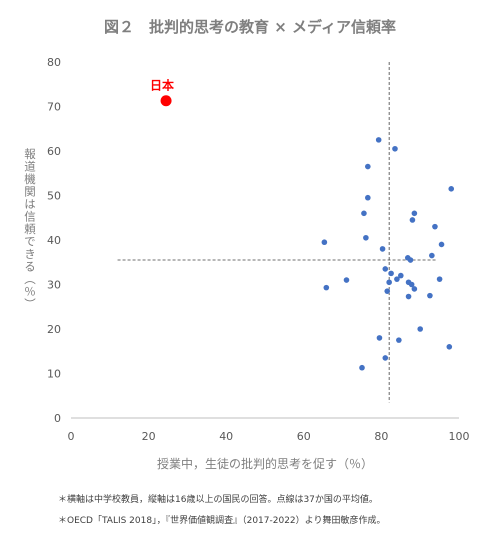 This screenshot has height=555, width=500. What do you see at coordinates (381, 436) in the screenshot?
I see `x-tick-label: 80` at bounding box center [381, 436].